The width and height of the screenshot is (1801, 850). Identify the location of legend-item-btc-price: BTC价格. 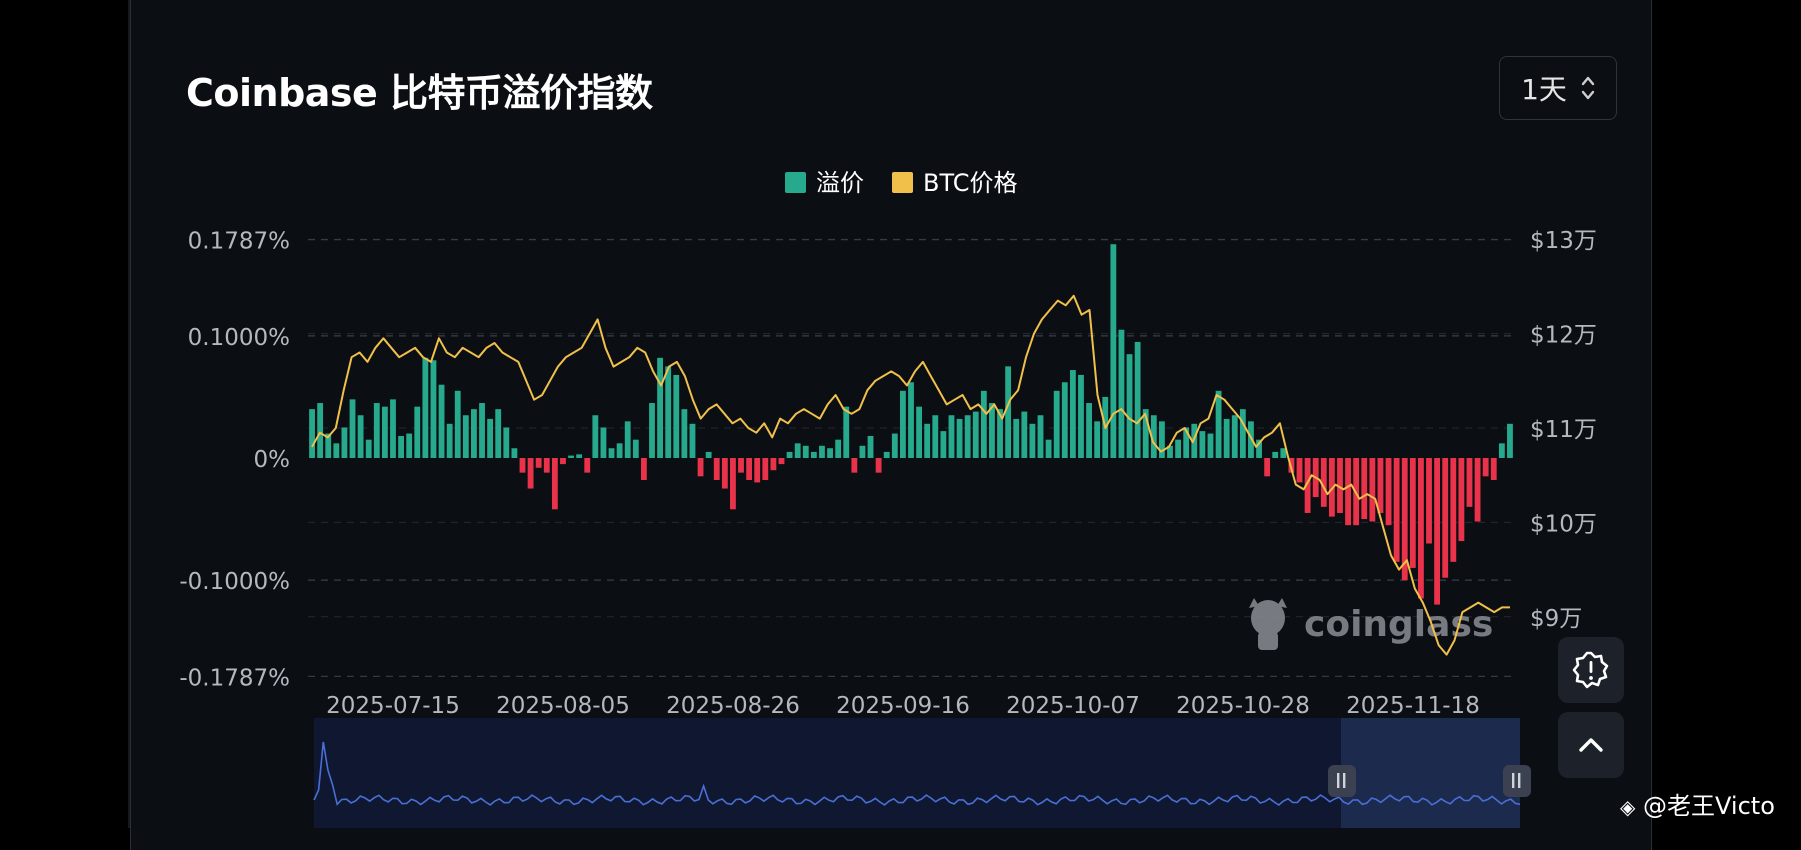
(954, 183).